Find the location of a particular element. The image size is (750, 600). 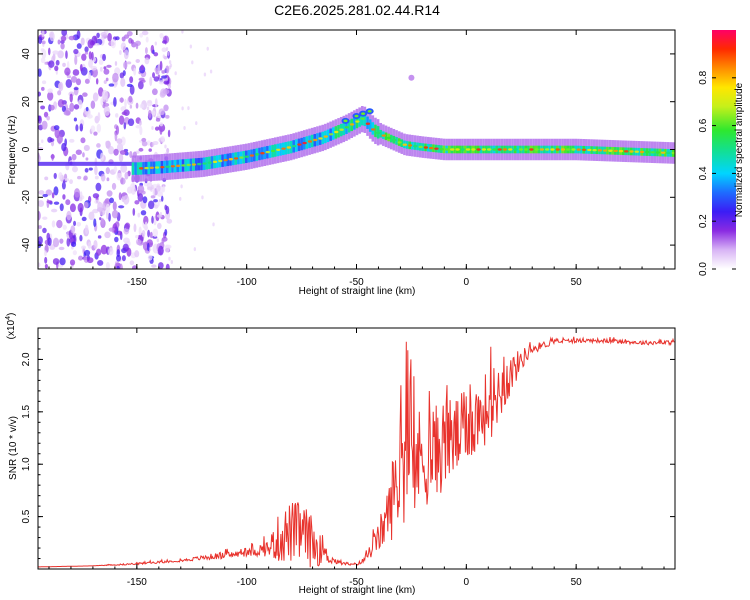

colorbar-tick-label: 0.0 is located at coordinates (703, 269).